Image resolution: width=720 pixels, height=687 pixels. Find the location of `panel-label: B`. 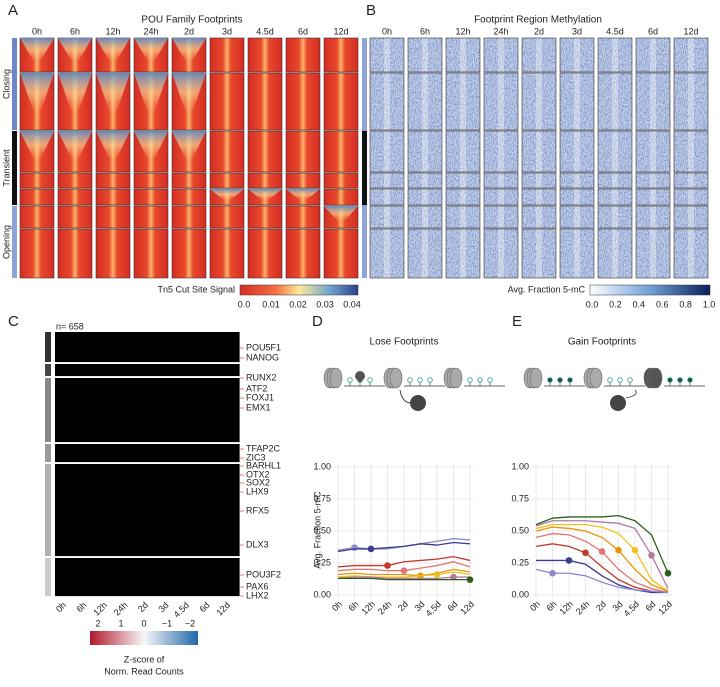

panel-label: B is located at coordinates (371, 10).